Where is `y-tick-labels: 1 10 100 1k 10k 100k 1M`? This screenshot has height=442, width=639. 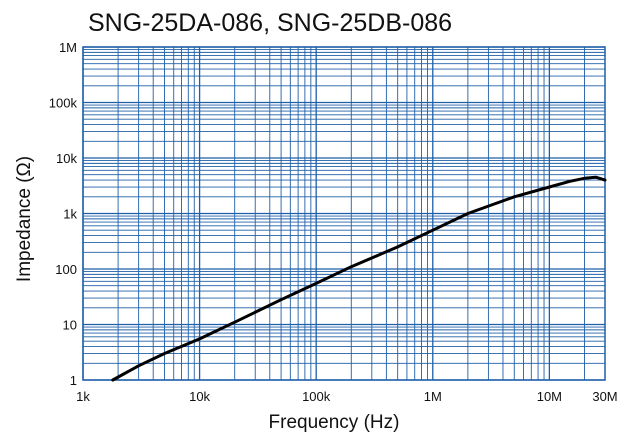 y-tick-labels: 1 10 100 1k 10k 100k 1M is located at coordinates (63, 214).